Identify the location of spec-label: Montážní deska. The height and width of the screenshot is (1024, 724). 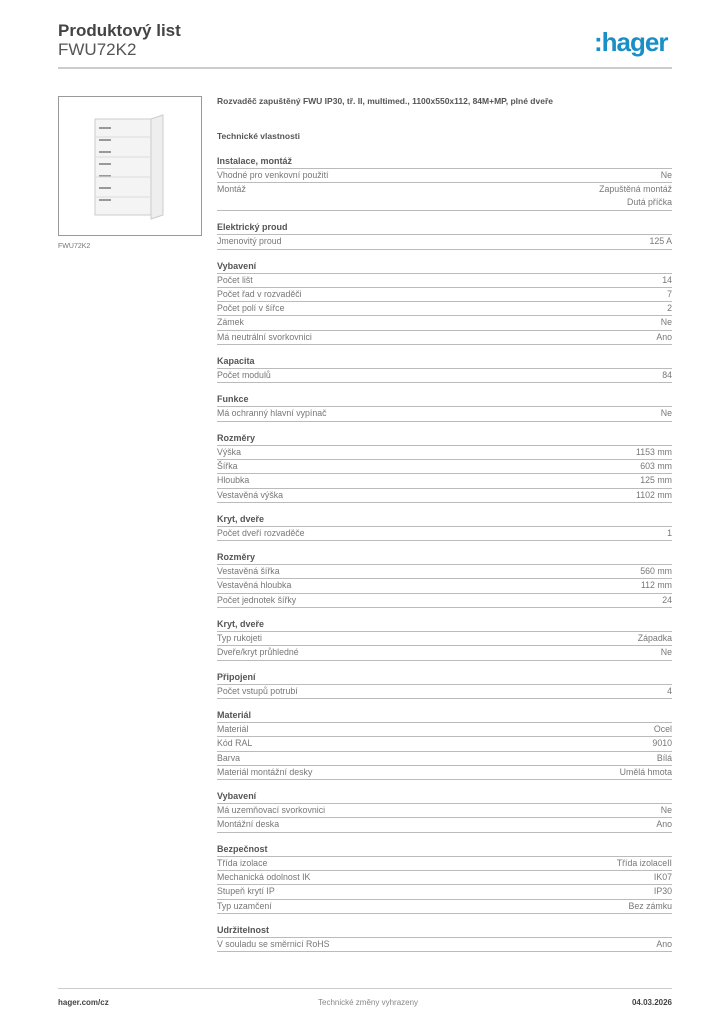
(248, 824).